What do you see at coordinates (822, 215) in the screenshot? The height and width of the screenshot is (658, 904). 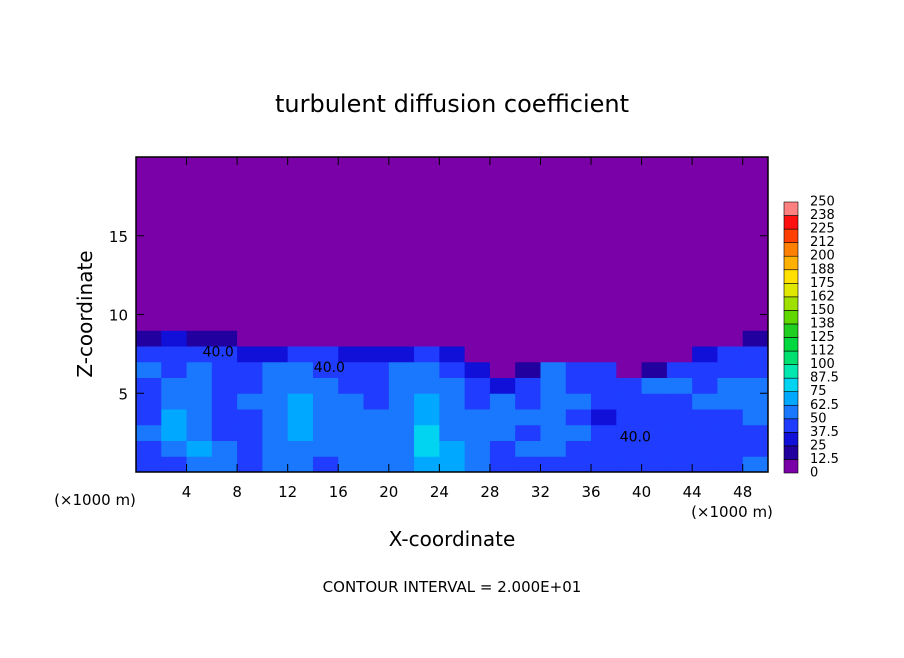 I see `colorbar-label: 238` at bounding box center [822, 215].